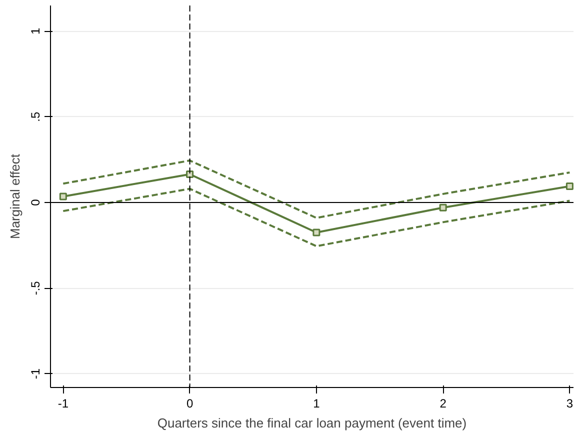  What do you see at coordinates (63, 403) in the screenshot?
I see `x-tick-label: -1` at bounding box center [63, 403].